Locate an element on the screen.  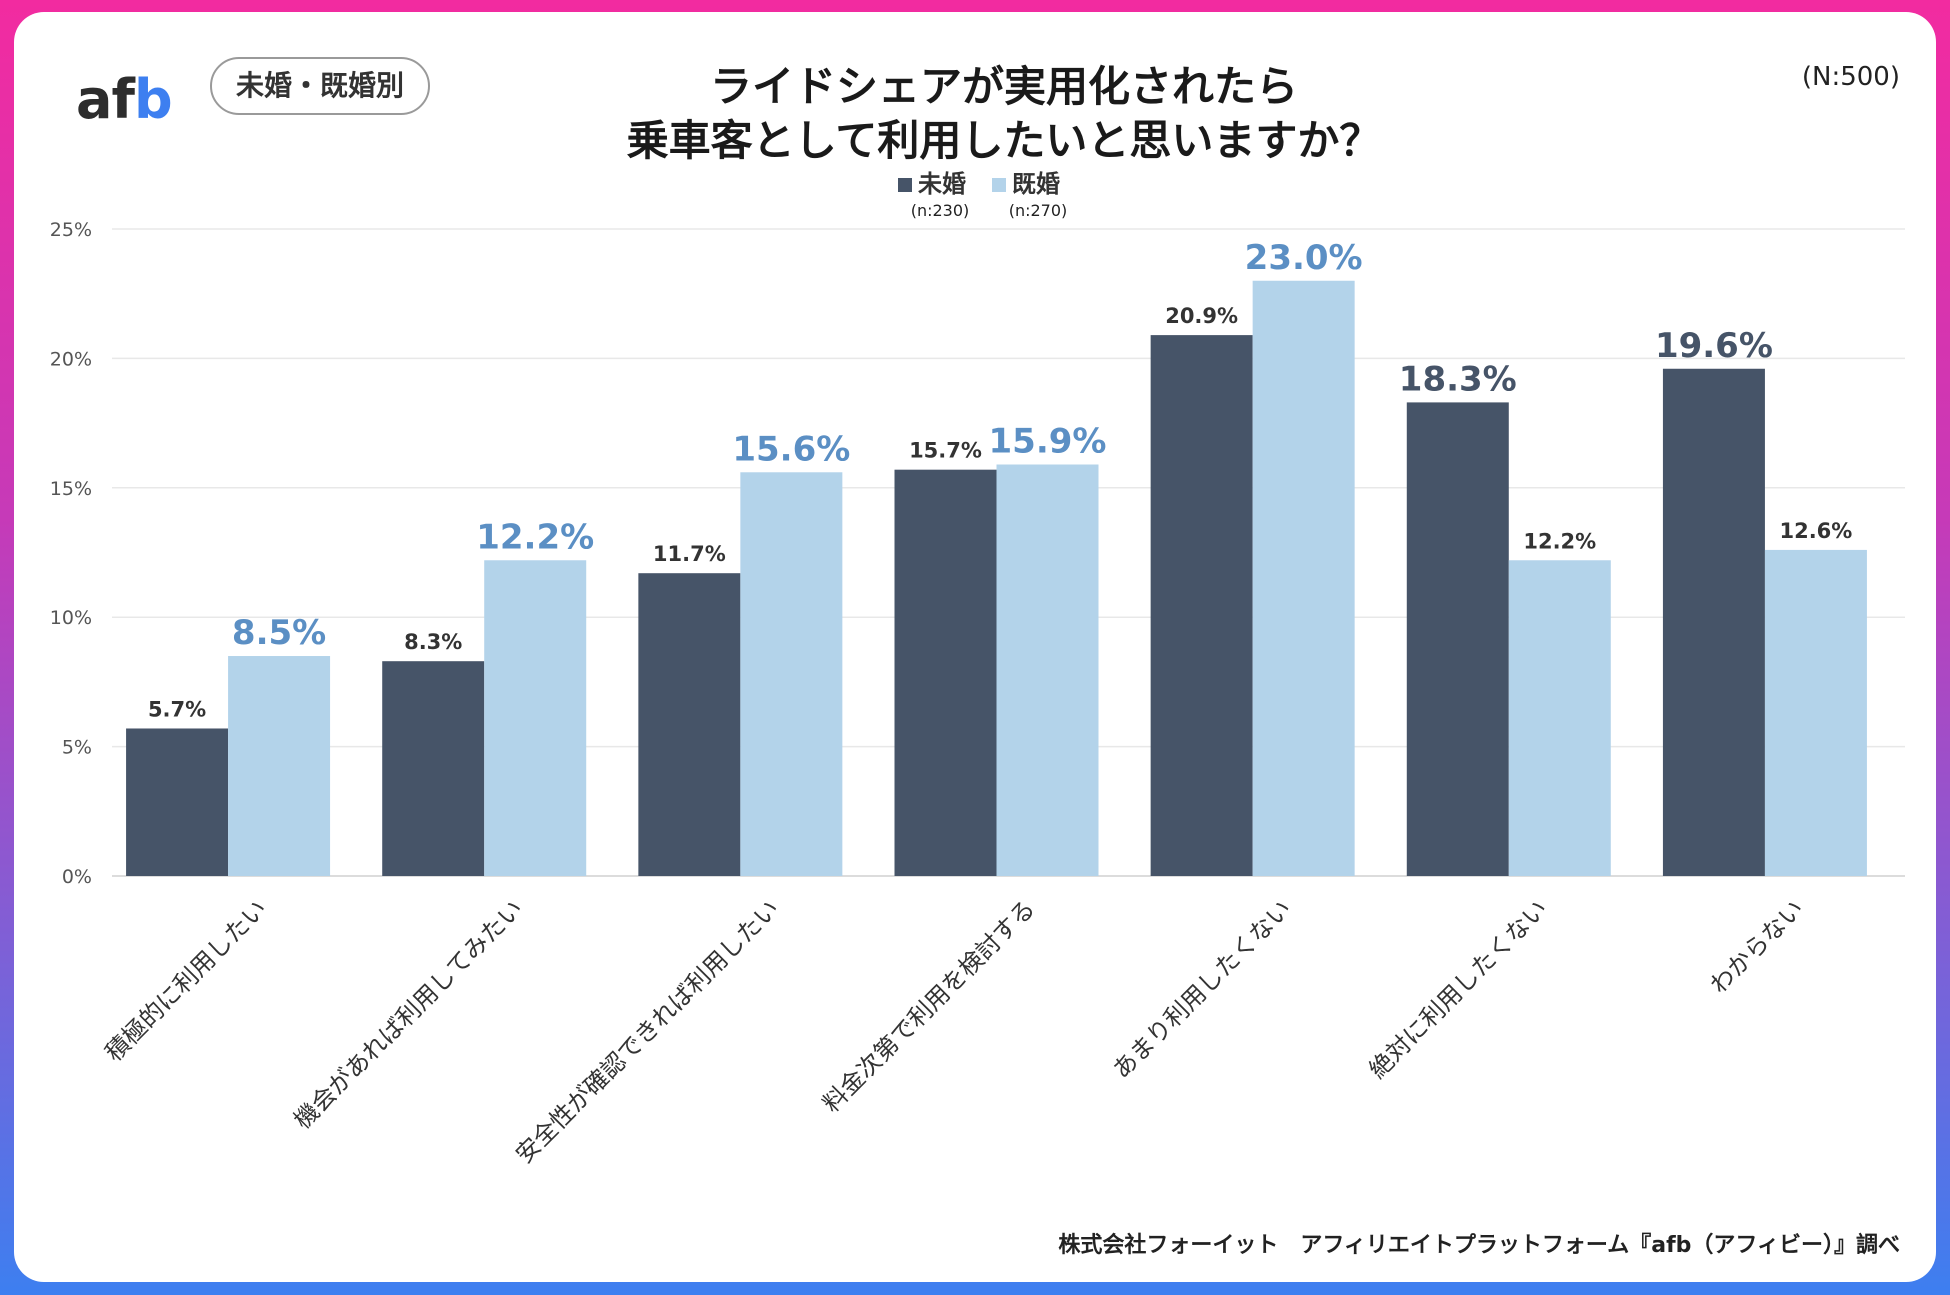
data-label: 8.3% is located at coordinates (433, 642).